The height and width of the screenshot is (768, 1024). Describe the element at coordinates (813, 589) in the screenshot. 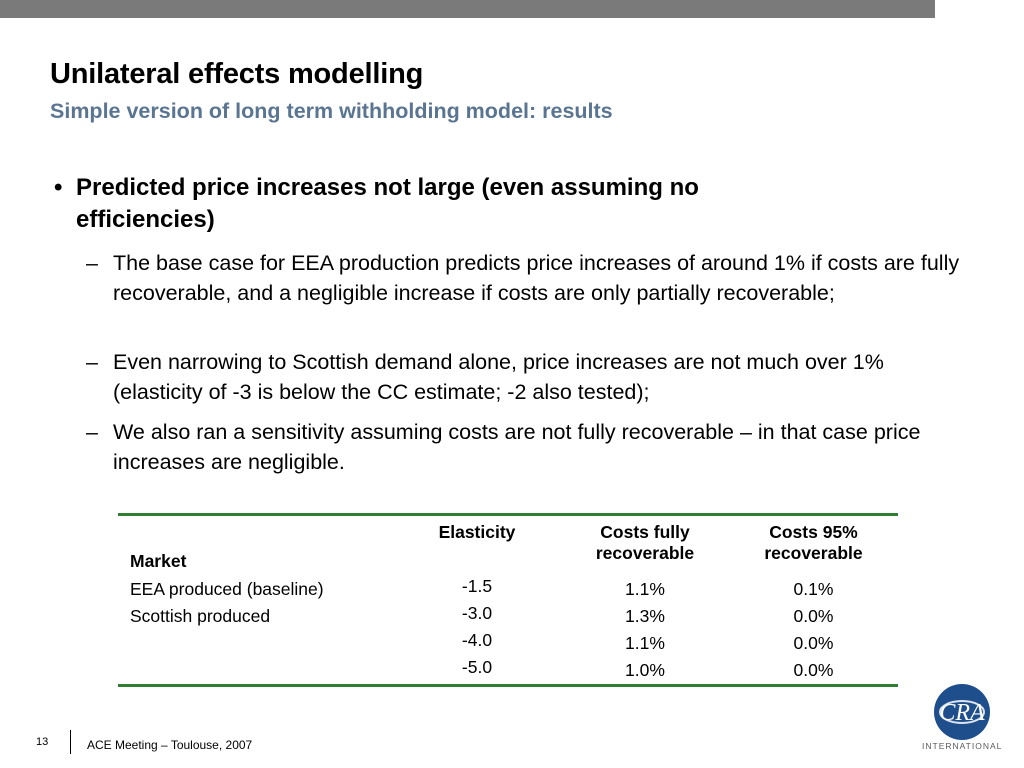

I see `cell-costs-95: 0.1%` at that location.